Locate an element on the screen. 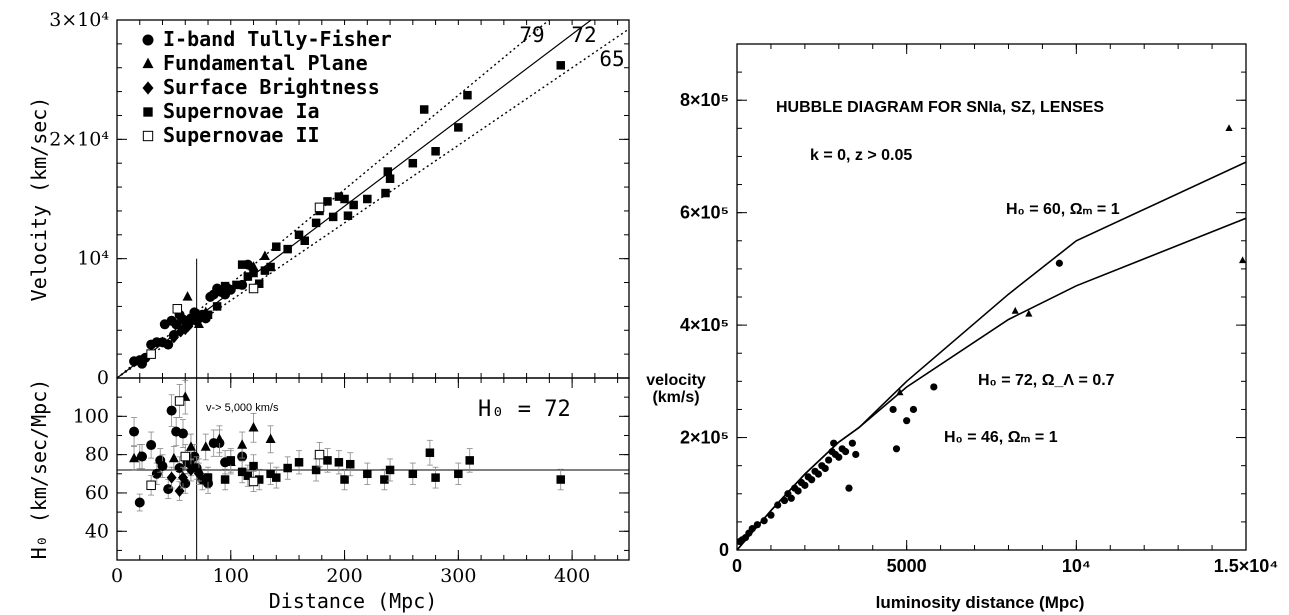 Image resolution: width=1289 pixels, height=615 pixels. y-axis-label: Velocity (km/sec) is located at coordinates (39, 199).